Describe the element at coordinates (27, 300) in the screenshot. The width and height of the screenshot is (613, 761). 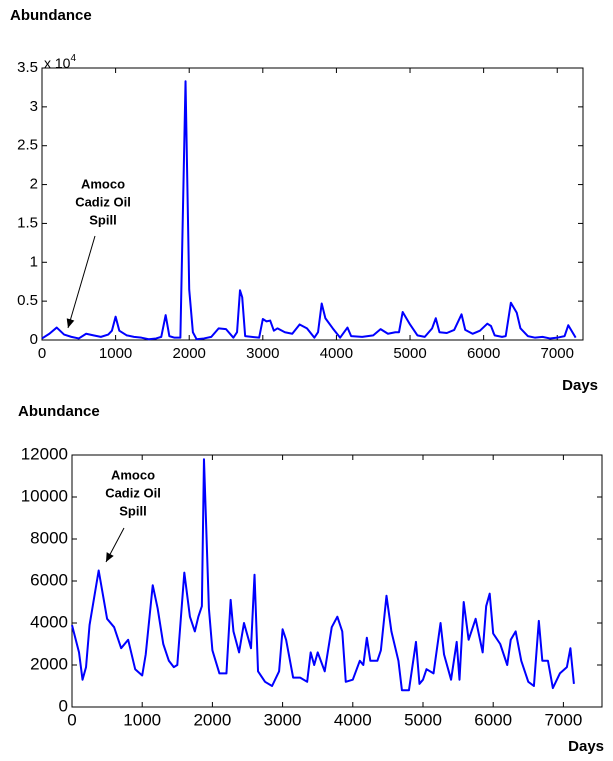
I see `y-tick-label: 0.5` at that location.